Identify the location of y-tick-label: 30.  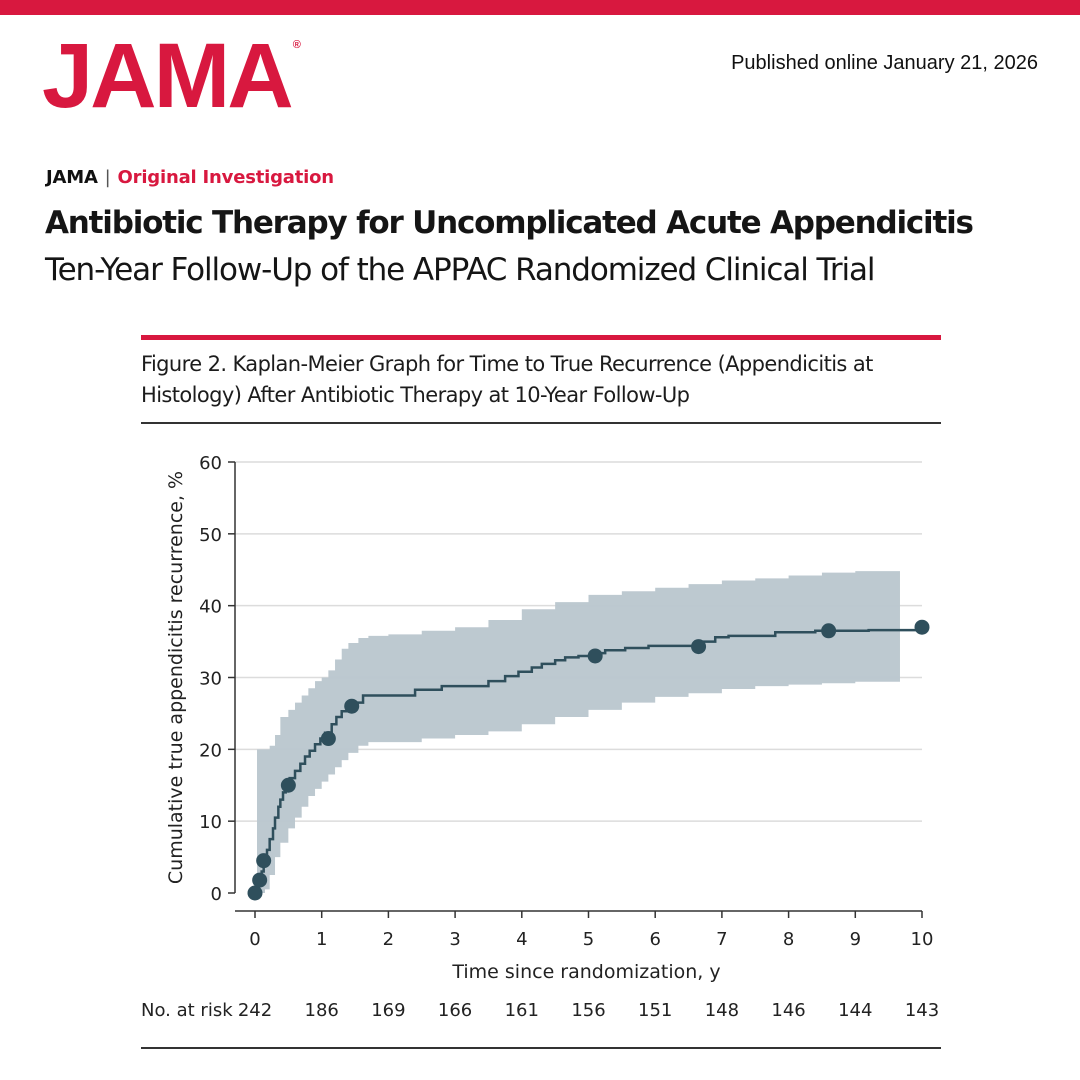
(210, 679).